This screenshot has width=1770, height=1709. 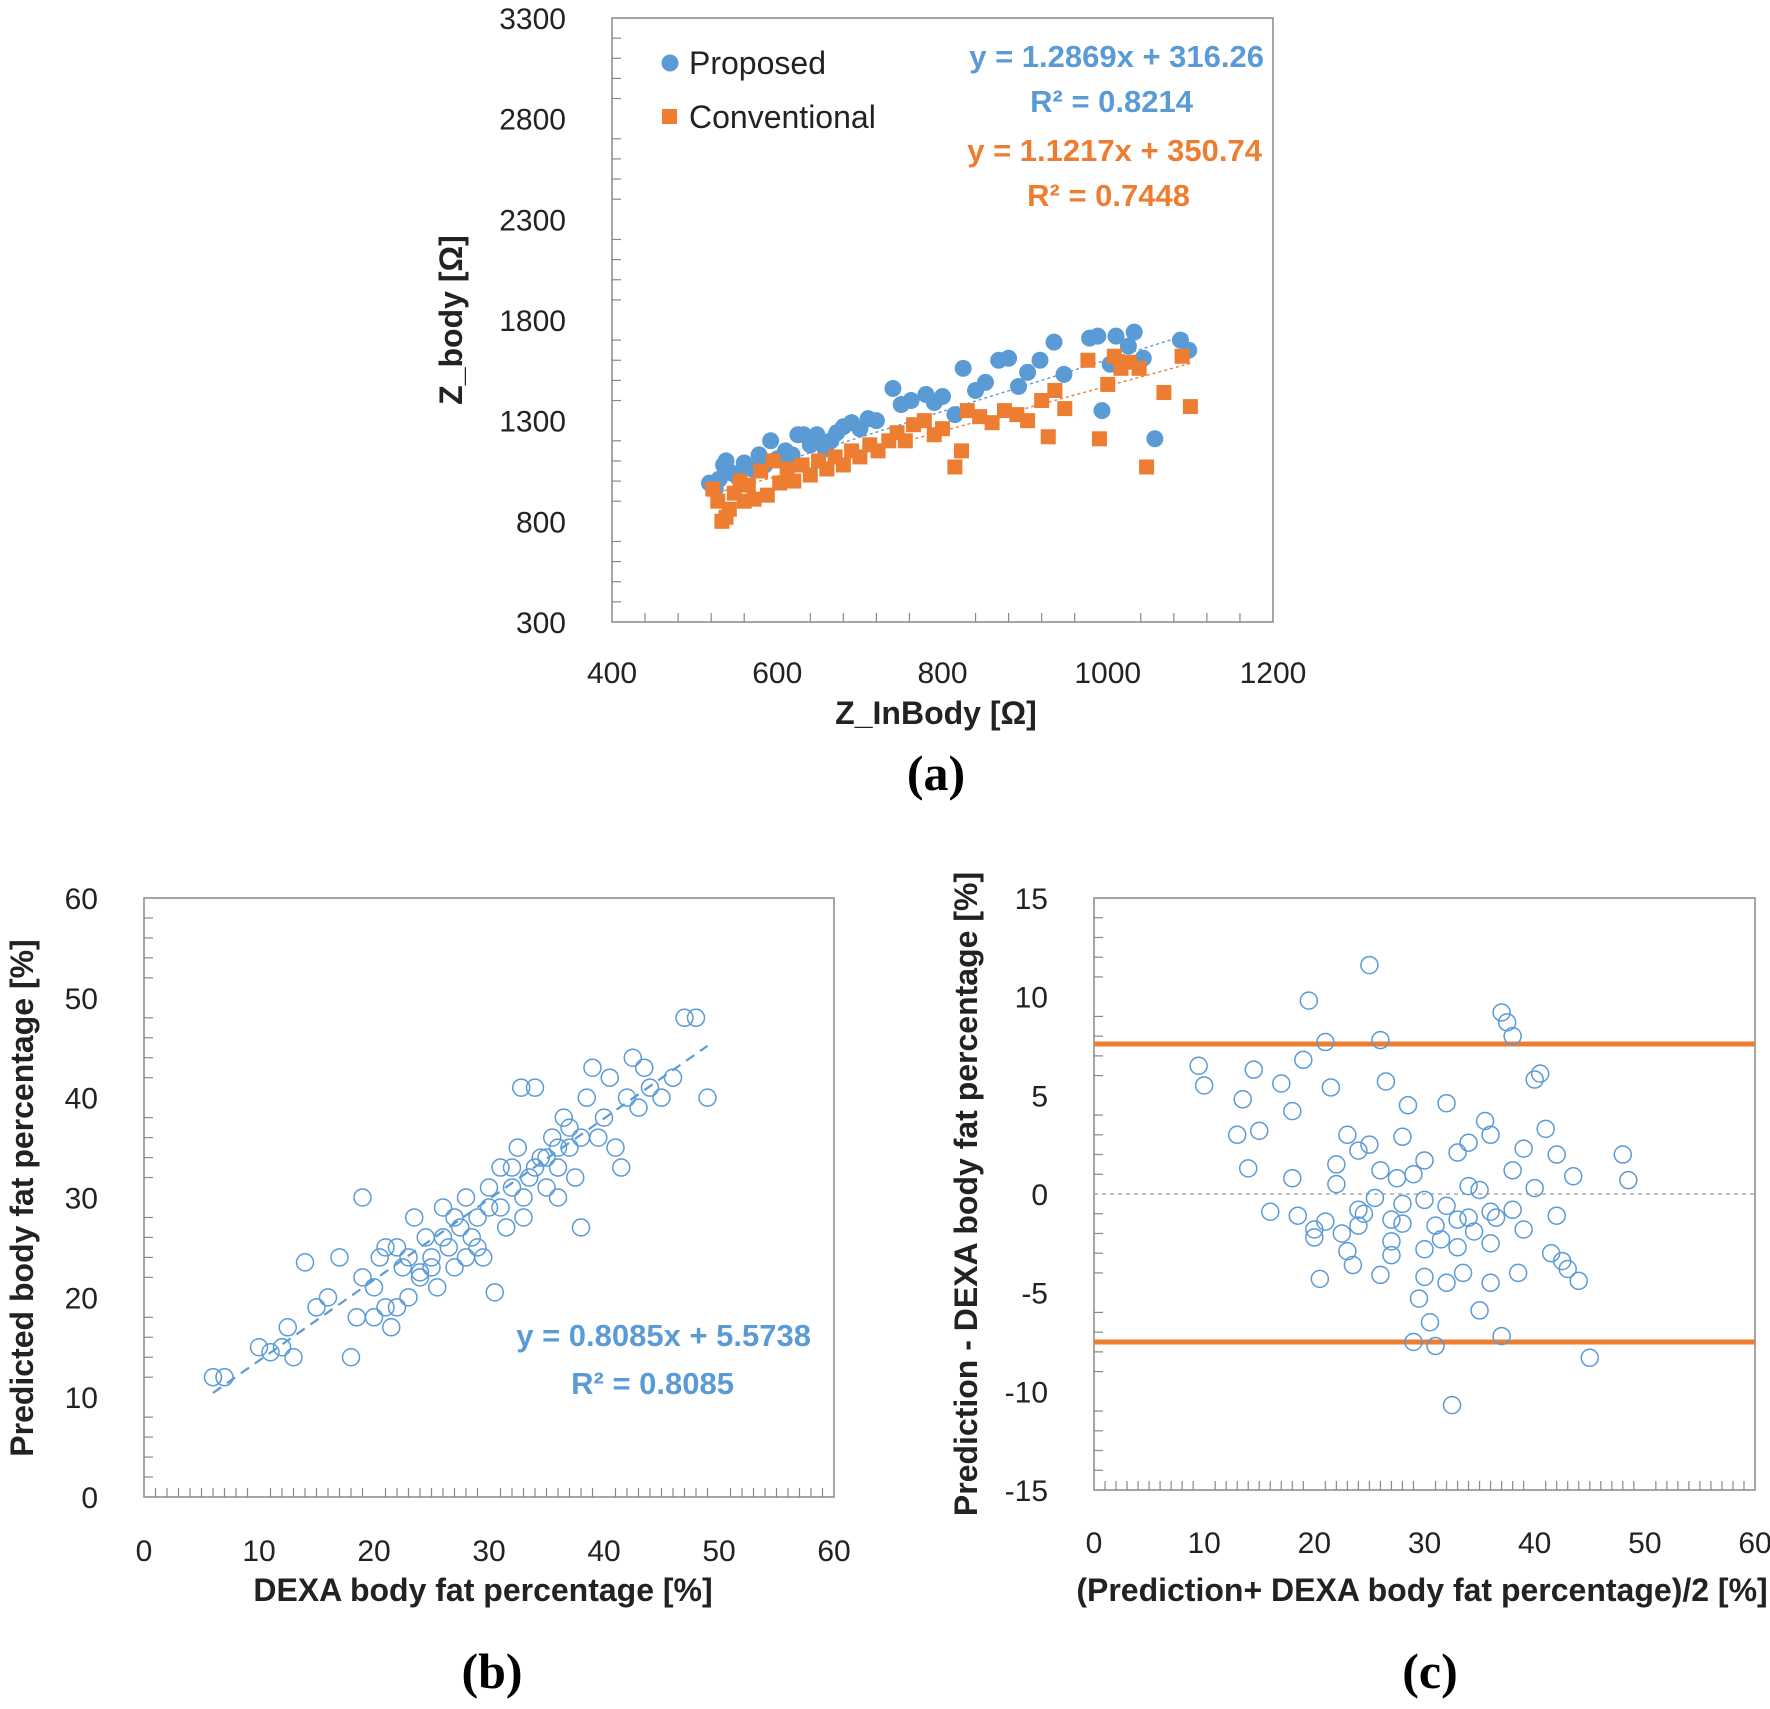 What do you see at coordinates (1203, 1543) in the screenshot?
I see `x-tick-label: 10` at bounding box center [1203, 1543].